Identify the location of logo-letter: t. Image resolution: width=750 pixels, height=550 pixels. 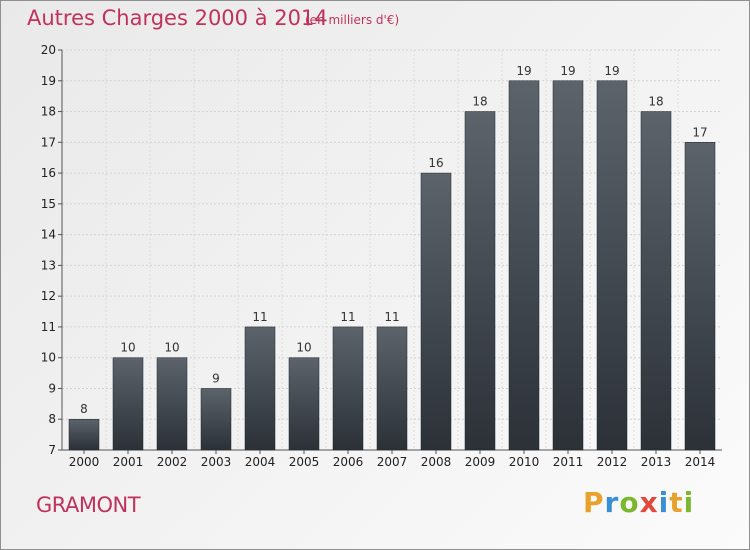
(676, 502).